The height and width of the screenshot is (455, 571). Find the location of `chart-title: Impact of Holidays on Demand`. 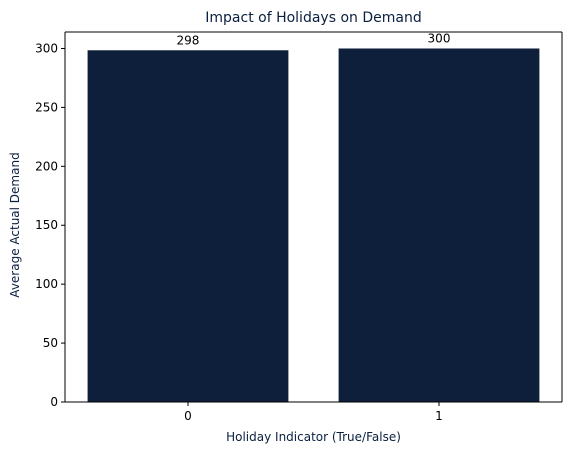

chart-title: Impact of Holidays on Demand is located at coordinates (313, 18).